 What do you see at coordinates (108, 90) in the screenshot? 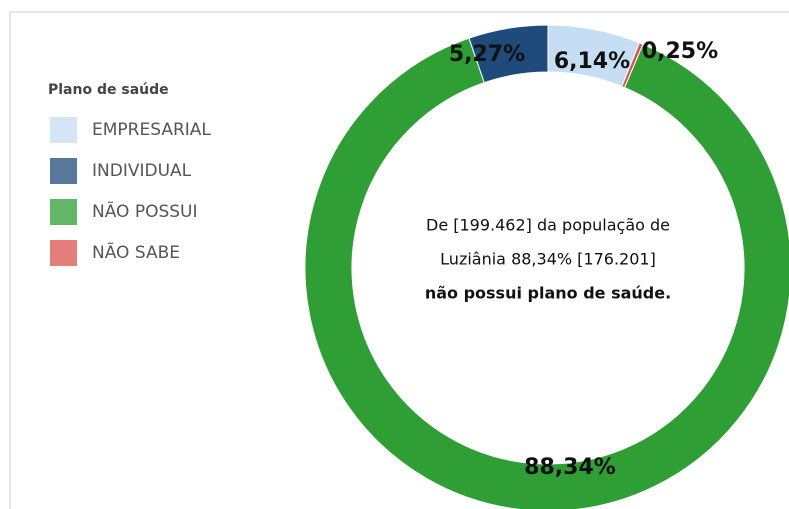
I see `legend-title: Plano de saúde` at bounding box center [108, 90].